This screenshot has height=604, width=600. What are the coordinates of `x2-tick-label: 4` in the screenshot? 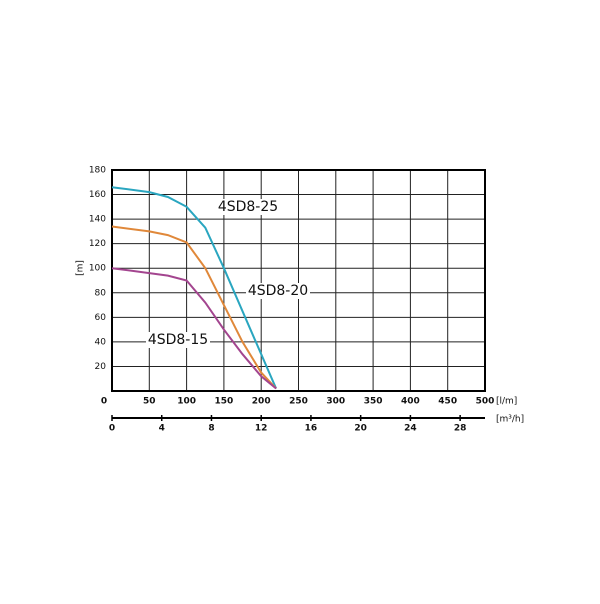 It's located at (162, 429).